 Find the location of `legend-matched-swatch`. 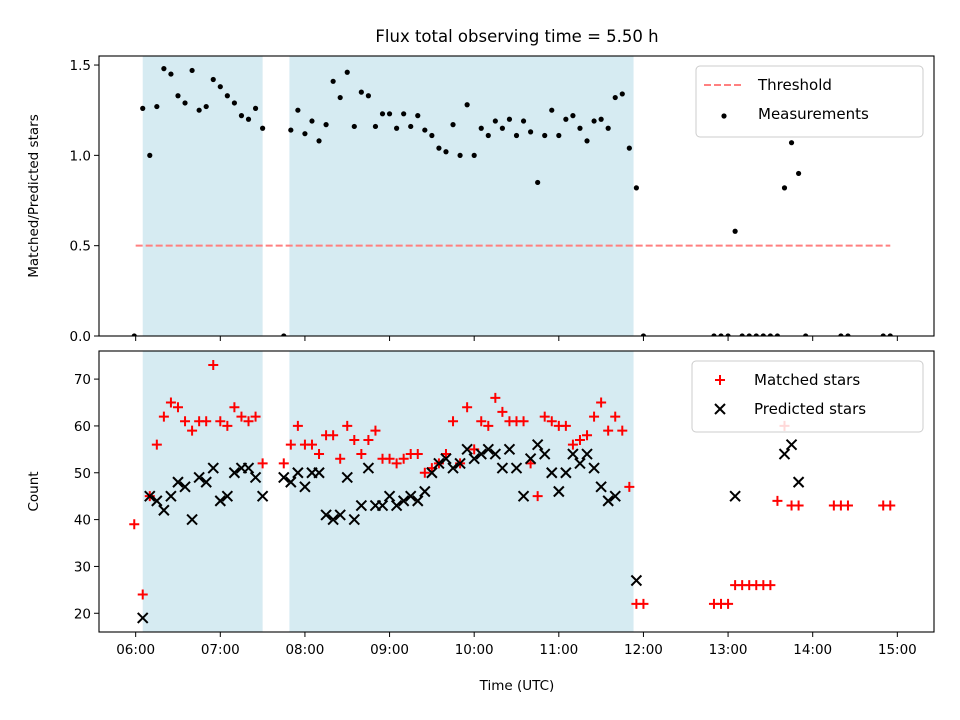

legend-matched-swatch is located at coordinates (720, 380).